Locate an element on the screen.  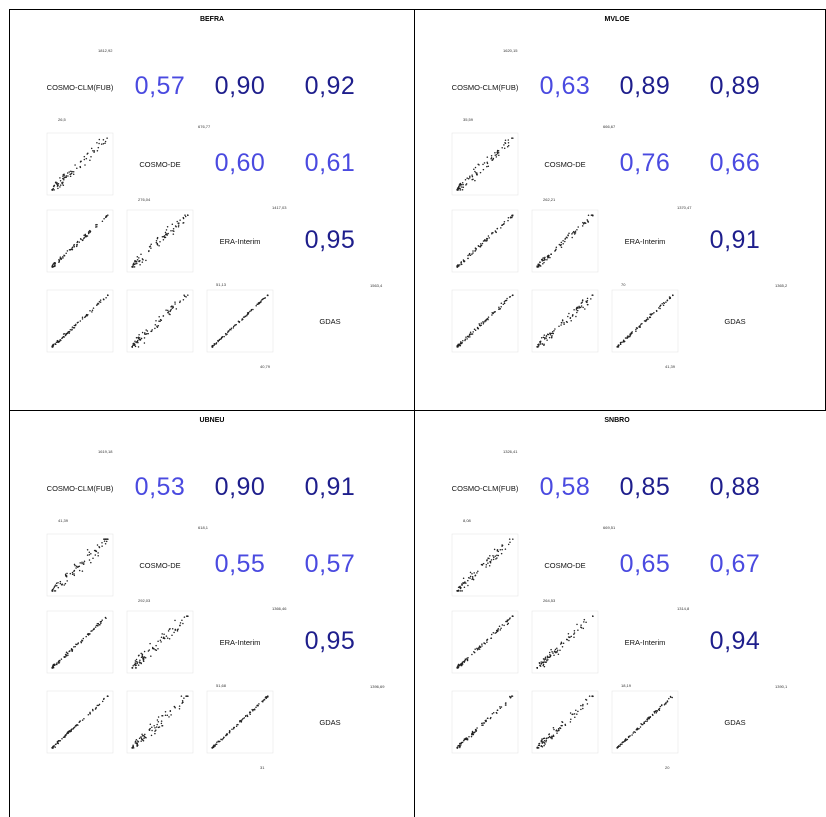
axis-tick-label: 35,59 is located at coordinates (468, 119).